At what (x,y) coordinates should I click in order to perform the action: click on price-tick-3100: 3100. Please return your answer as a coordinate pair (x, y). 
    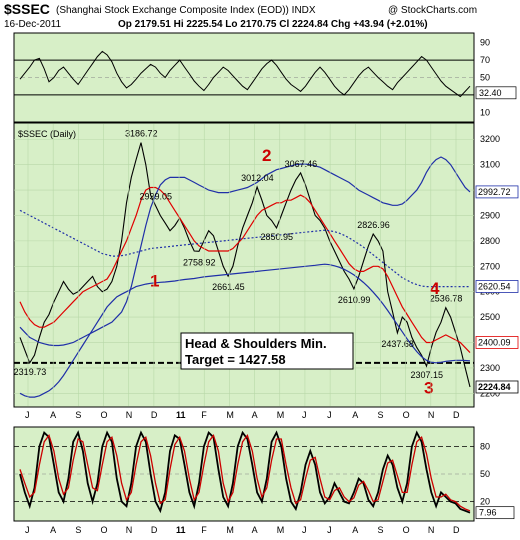
    Looking at the image, I should click on (490, 165).